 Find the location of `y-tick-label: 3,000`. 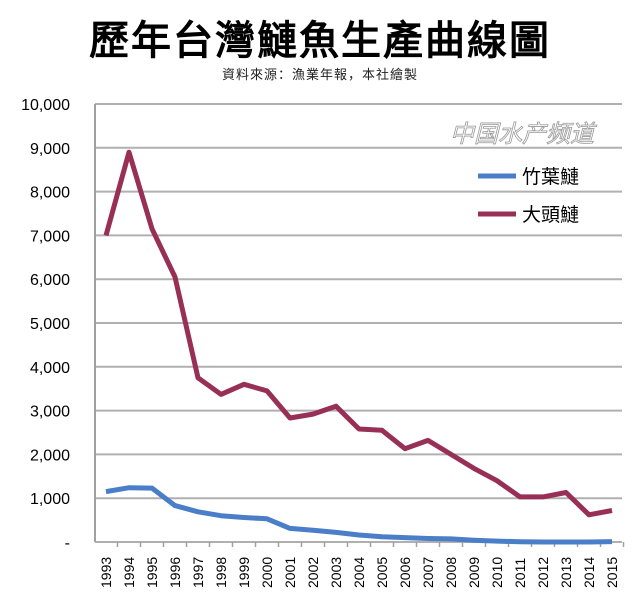

y-tick-label: 3,000 is located at coordinates (50, 412).